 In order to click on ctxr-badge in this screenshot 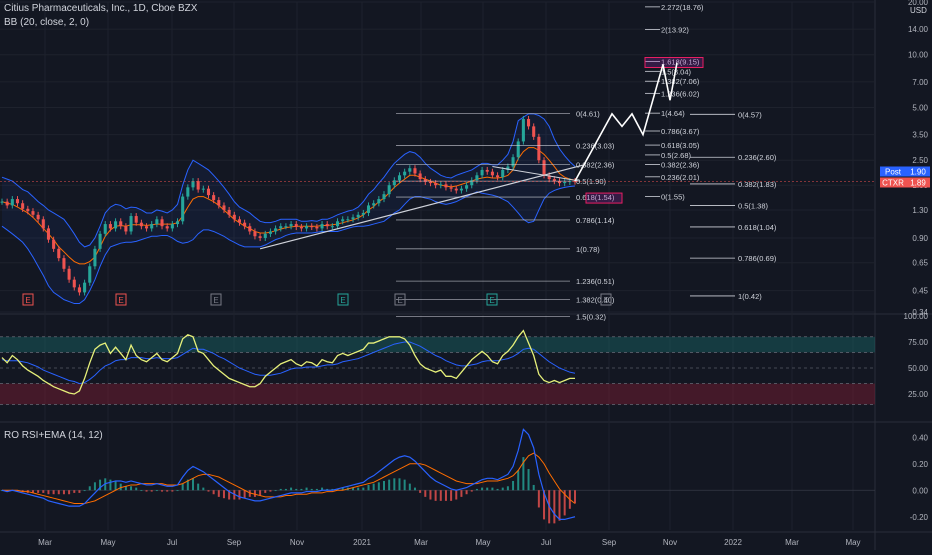, I will do `click(905, 182)`.